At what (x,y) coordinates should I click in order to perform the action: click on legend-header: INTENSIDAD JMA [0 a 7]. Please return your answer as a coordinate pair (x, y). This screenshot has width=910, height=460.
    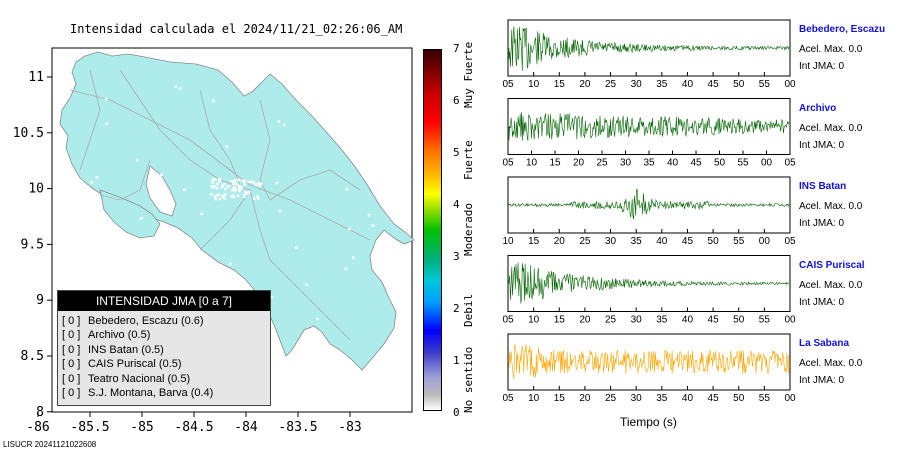
    Looking at the image, I should click on (164, 301).